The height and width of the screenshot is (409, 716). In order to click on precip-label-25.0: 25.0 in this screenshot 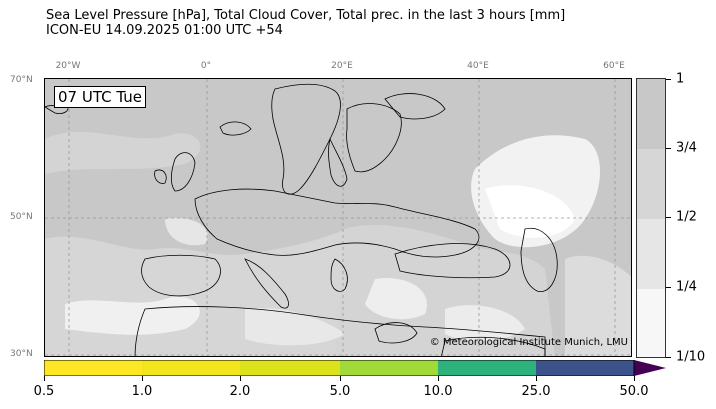, I will do `click(536, 391)`.